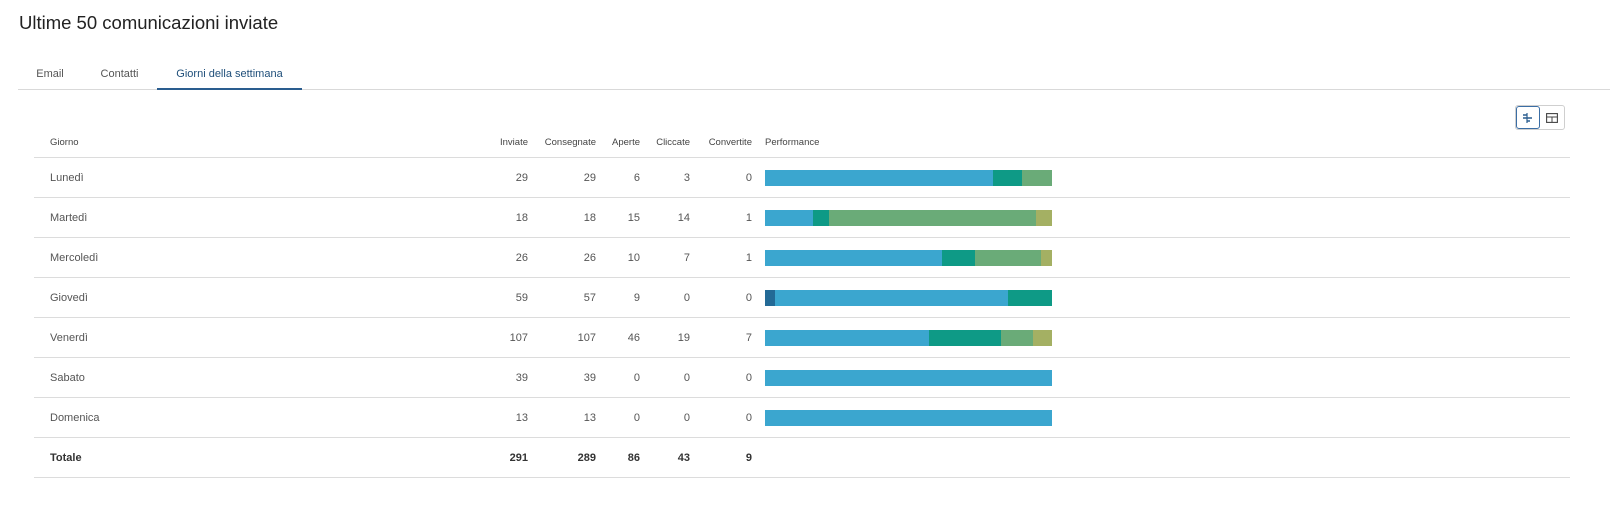 The height and width of the screenshot is (520, 1610). What do you see at coordinates (633, 457) in the screenshot?
I see `total-opened: 86` at bounding box center [633, 457].